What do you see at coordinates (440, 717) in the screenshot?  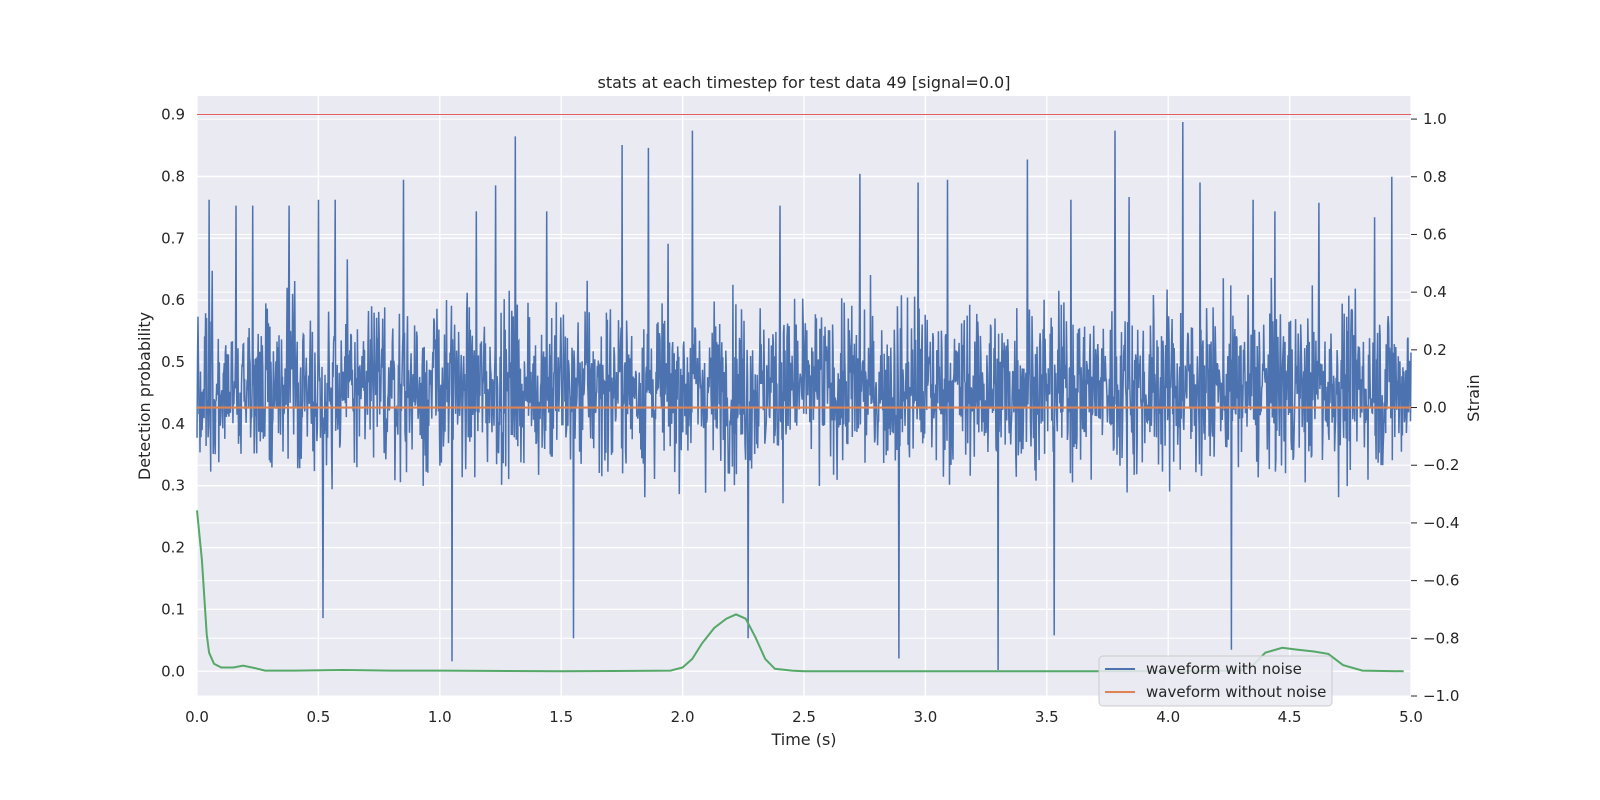 I see `x-tick-label: 1.0` at bounding box center [440, 717].